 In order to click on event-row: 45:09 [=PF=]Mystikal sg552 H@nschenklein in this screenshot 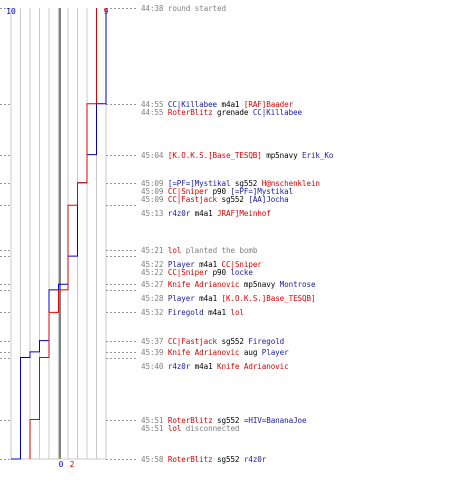, I will do `click(230, 183)`.